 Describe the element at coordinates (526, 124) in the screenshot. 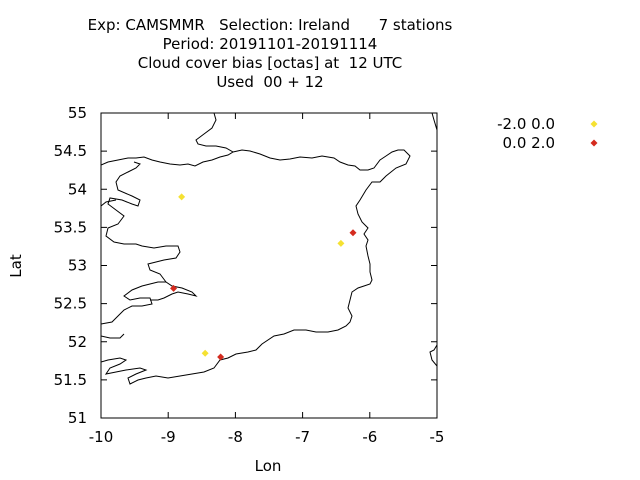

I see `legend-label-series-0: -2.0 0.0` at that location.